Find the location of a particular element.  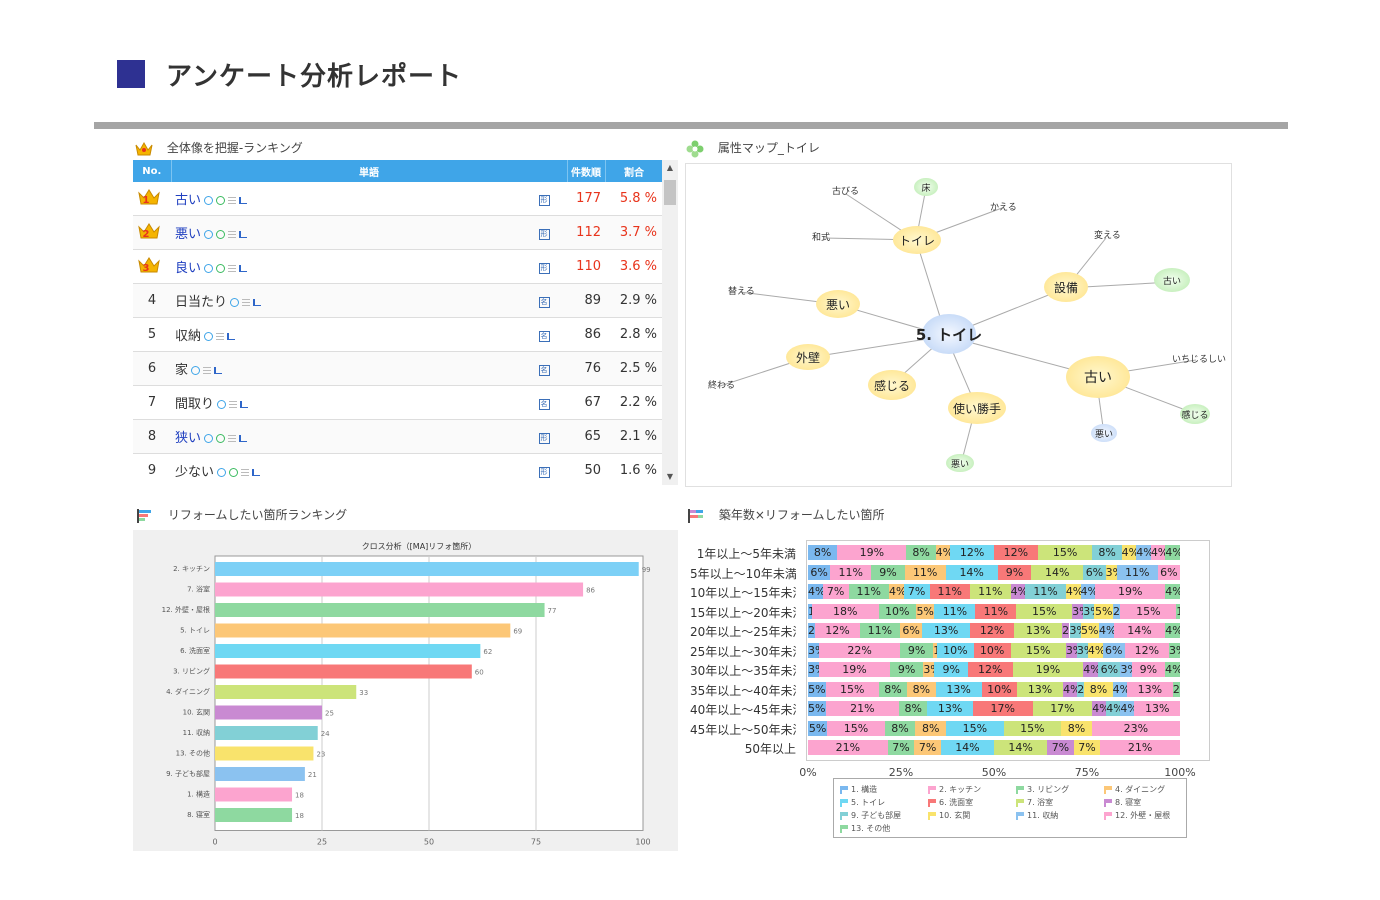

legend-item: 13. その他 is located at coordinates (865, 828).